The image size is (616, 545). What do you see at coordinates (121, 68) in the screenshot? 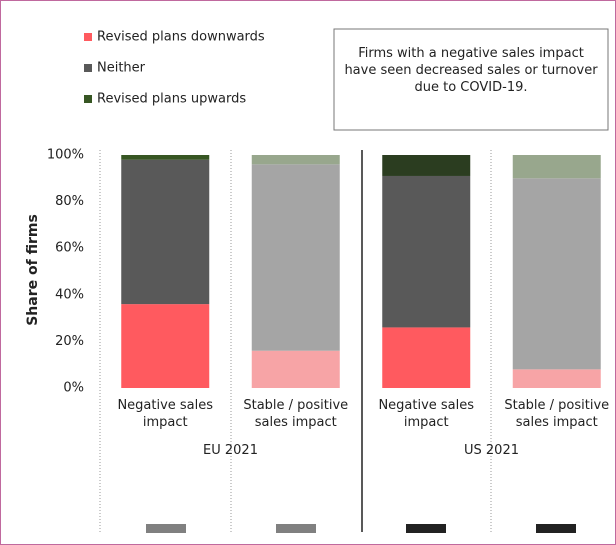
I see `legend-label: Neither` at bounding box center [121, 68].